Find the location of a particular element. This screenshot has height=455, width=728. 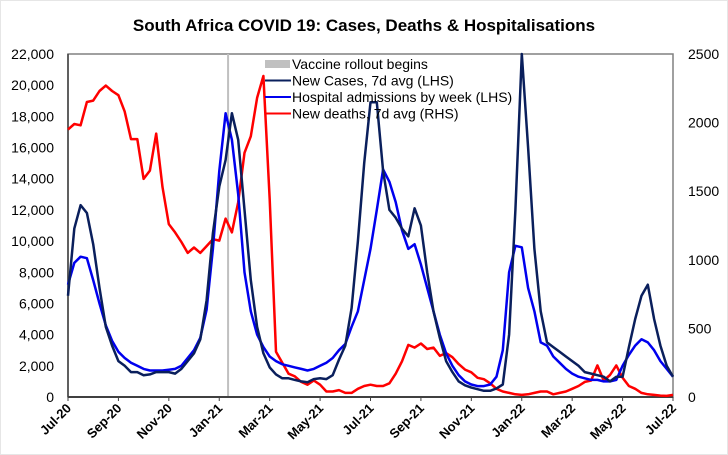

y-tick-label-right: 0 is located at coordinates (692, 397).